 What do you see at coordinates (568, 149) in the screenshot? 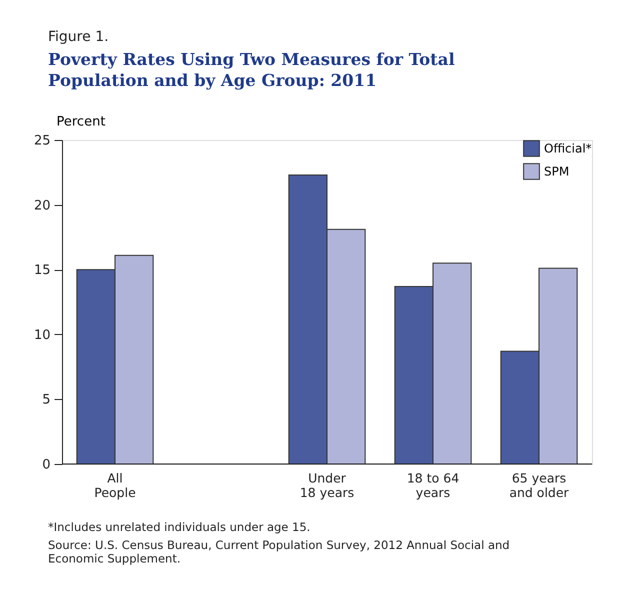
I see `legend-label: Official*` at bounding box center [568, 149].